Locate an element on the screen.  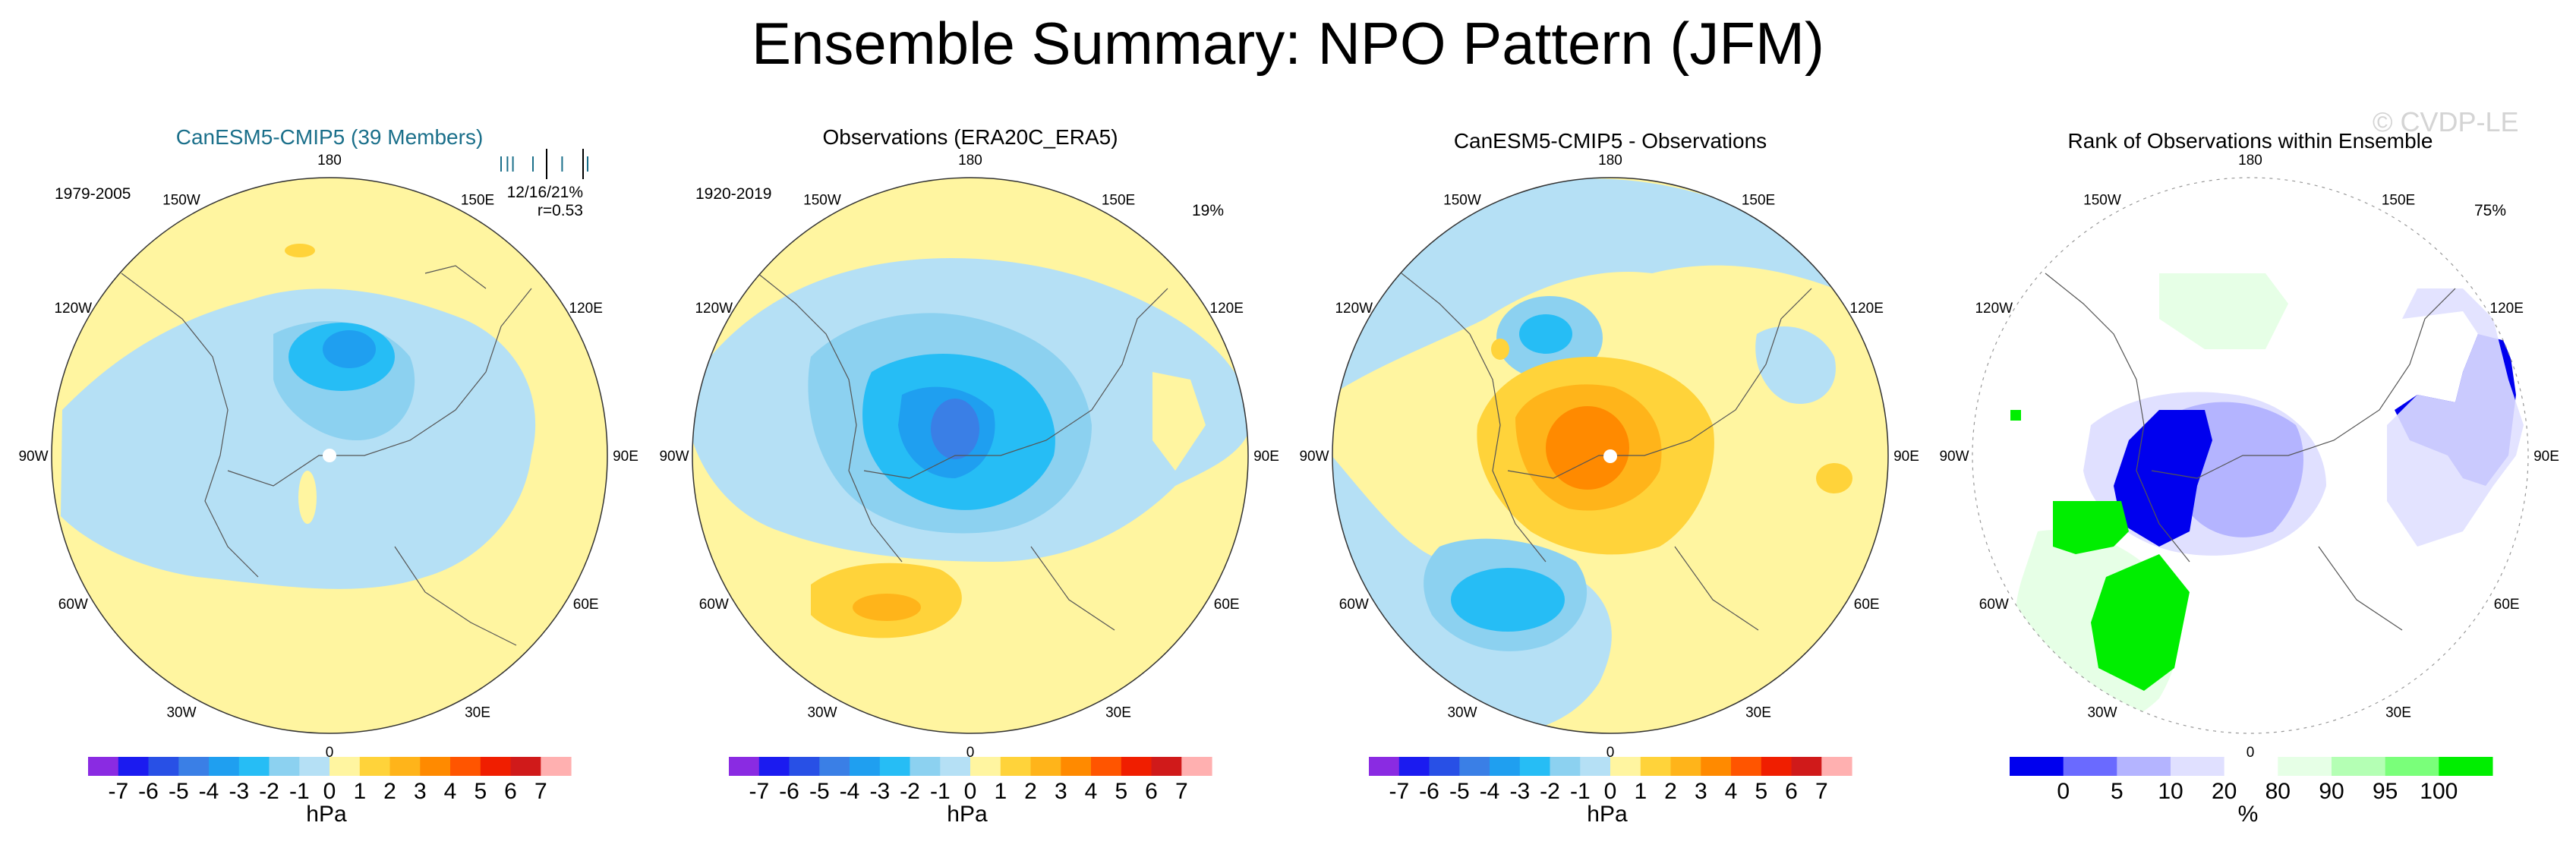
lon-label: 30W is located at coordinates (822, 713).